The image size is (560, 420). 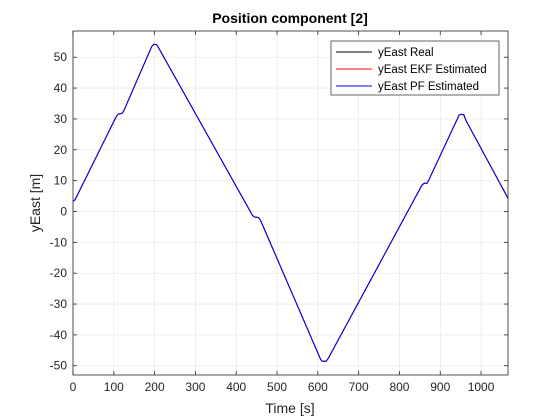 What do you see at coordinates (61, 88) in the screenshot?
I see `y-tick-label: 40` at bounding box center [61, 88].